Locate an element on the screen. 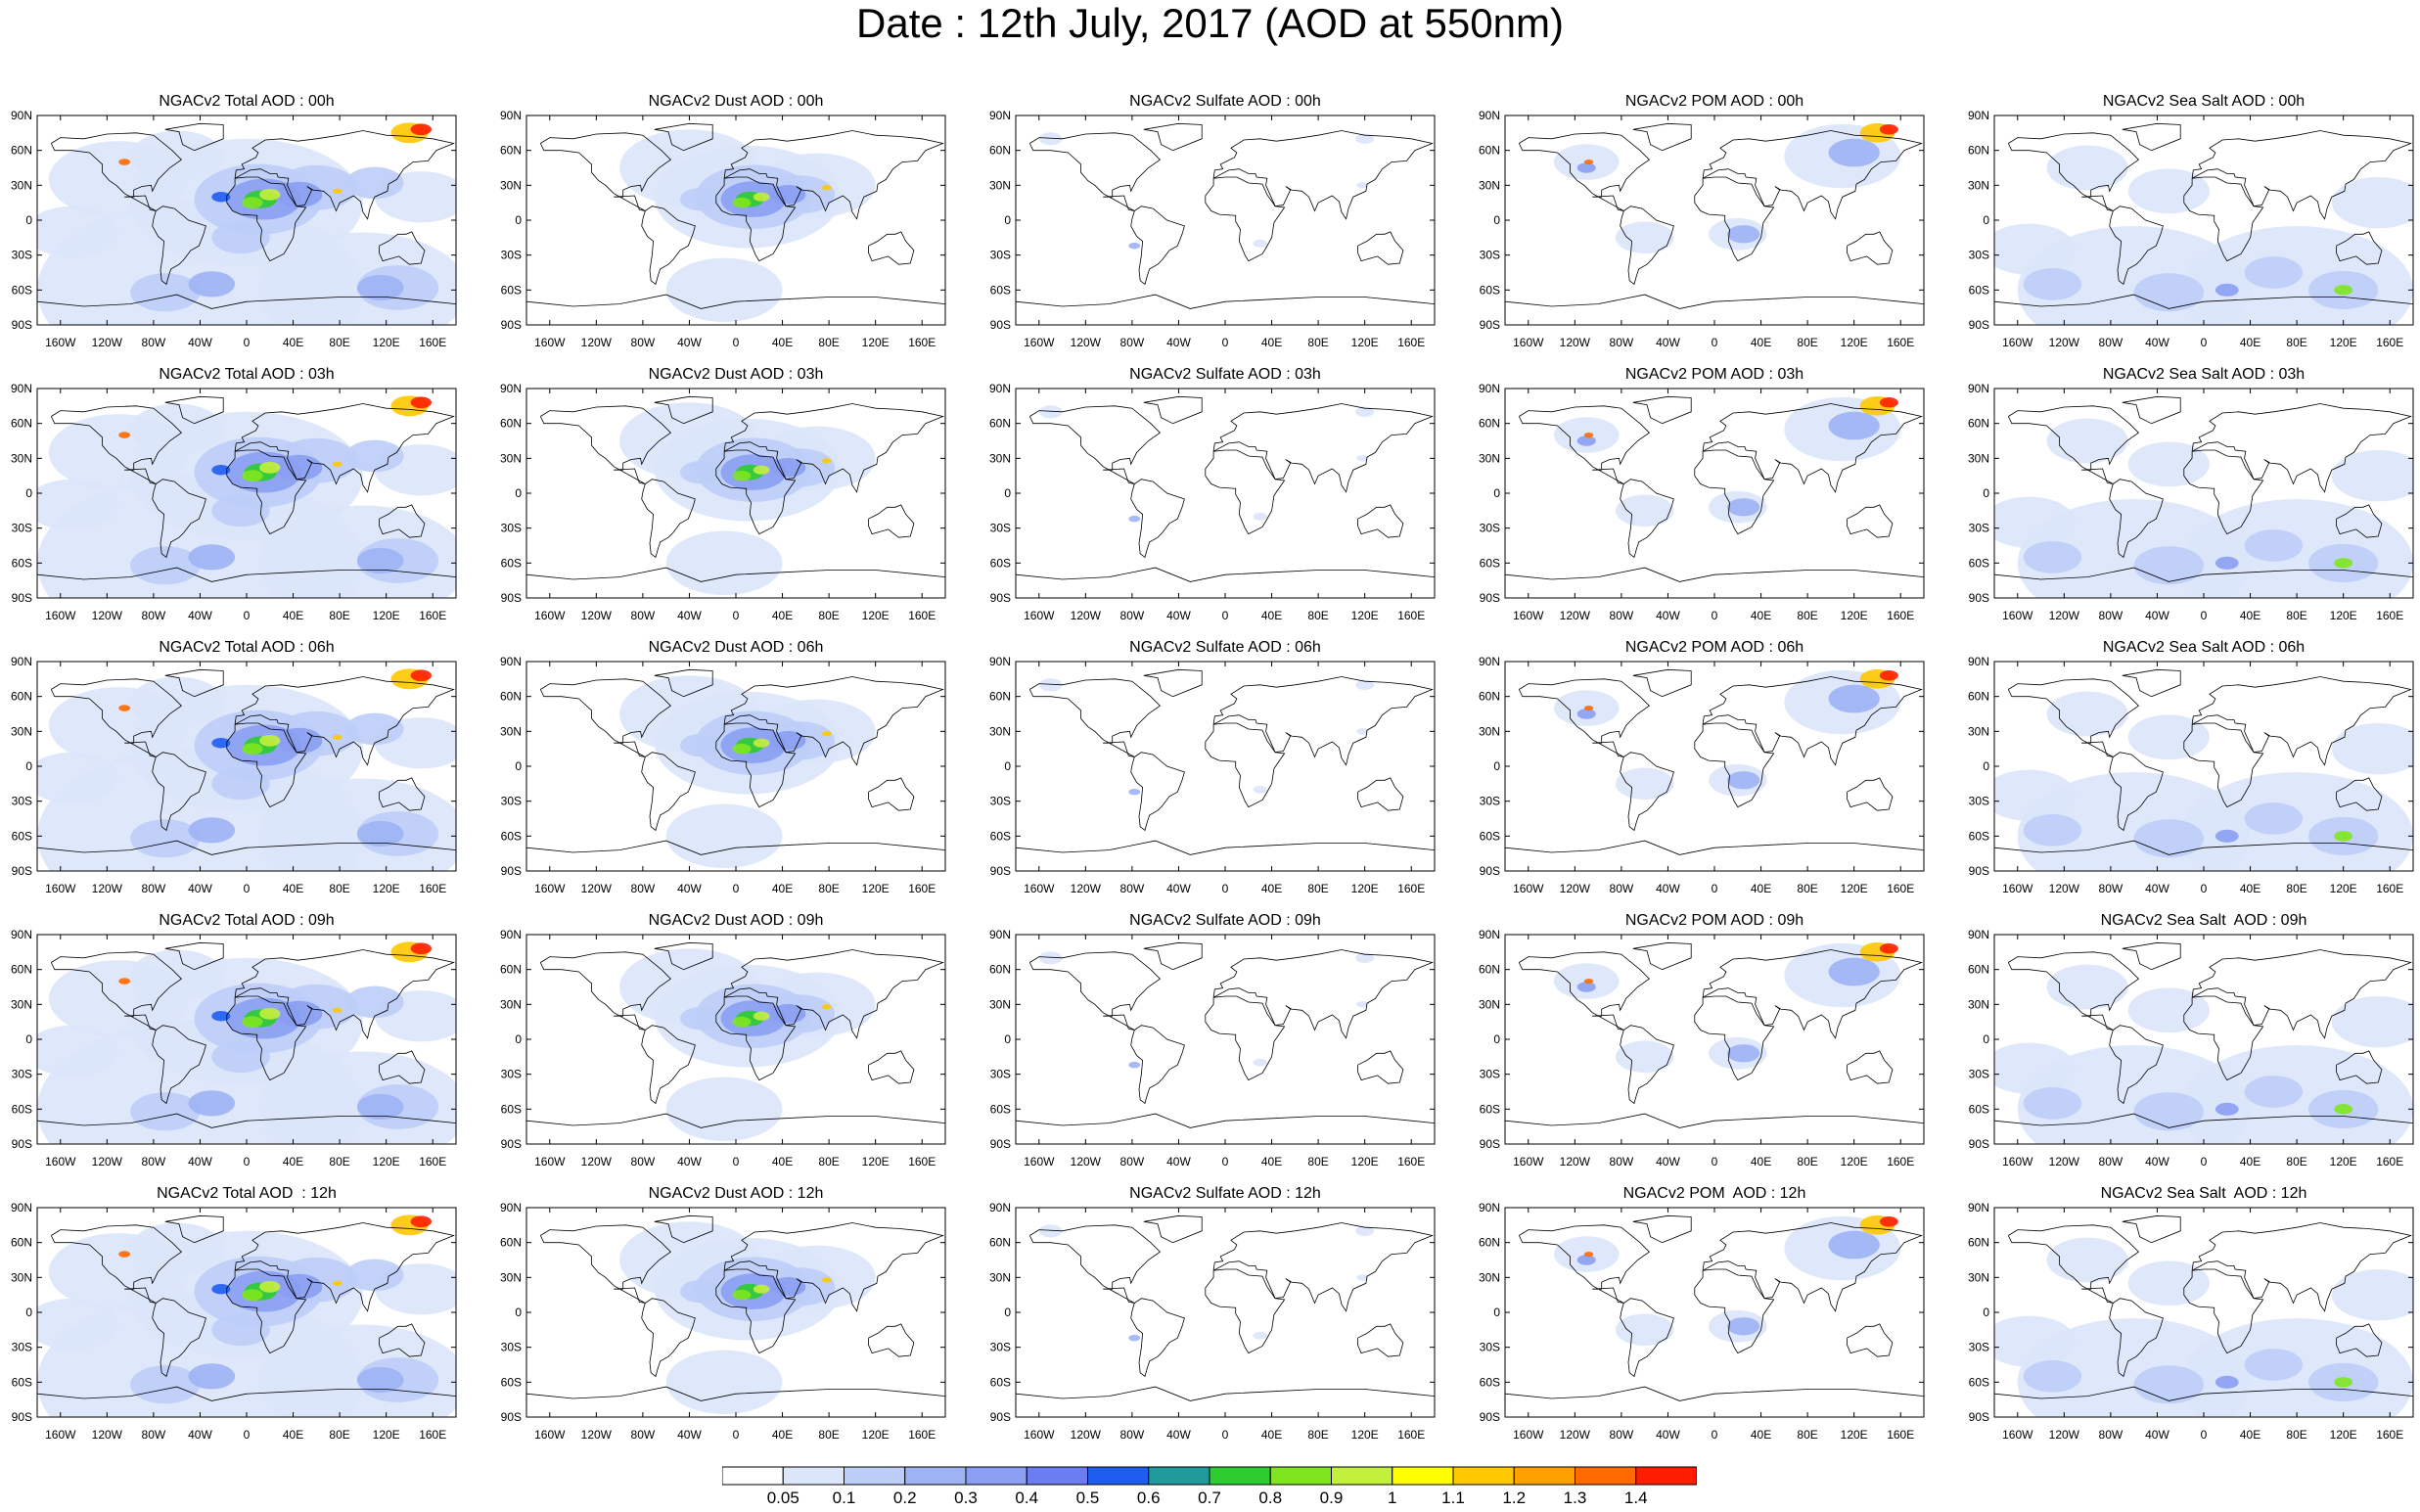  panel-title: NGACv2 Dust AOD : 06h is located at coordinates (736, 647).